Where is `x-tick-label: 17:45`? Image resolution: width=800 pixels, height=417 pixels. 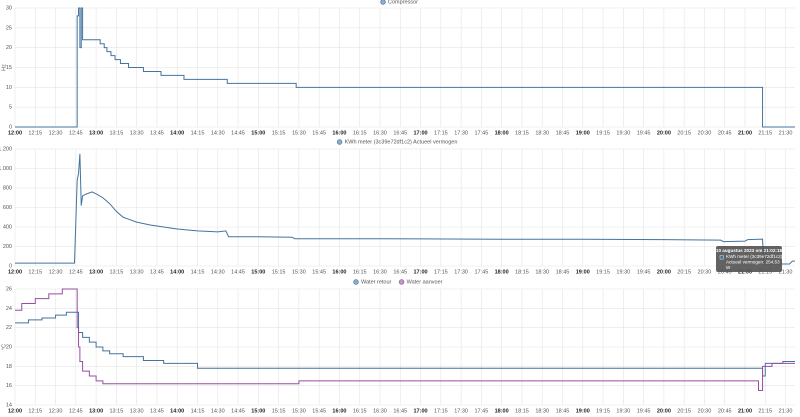 x-tick-label: 17:45 is located at coordinates (481, 411).